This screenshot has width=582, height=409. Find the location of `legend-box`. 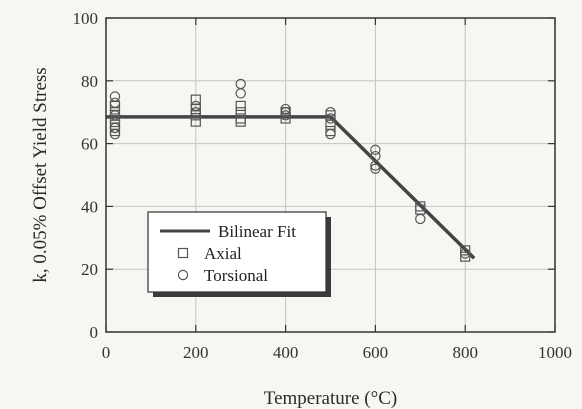

legend-box is located at coordinates (237, 252).